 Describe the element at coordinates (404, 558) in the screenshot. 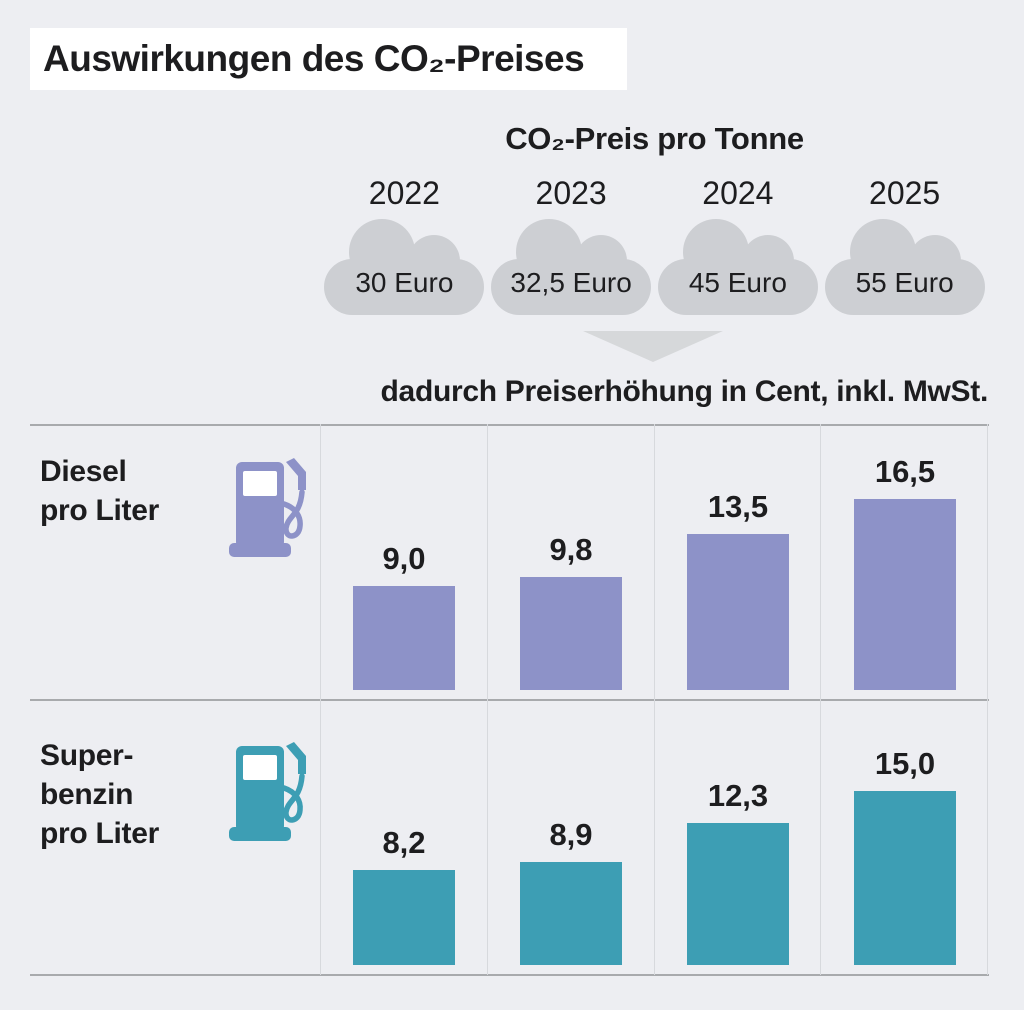

I see `bar-value-label: 9,0` at that location.